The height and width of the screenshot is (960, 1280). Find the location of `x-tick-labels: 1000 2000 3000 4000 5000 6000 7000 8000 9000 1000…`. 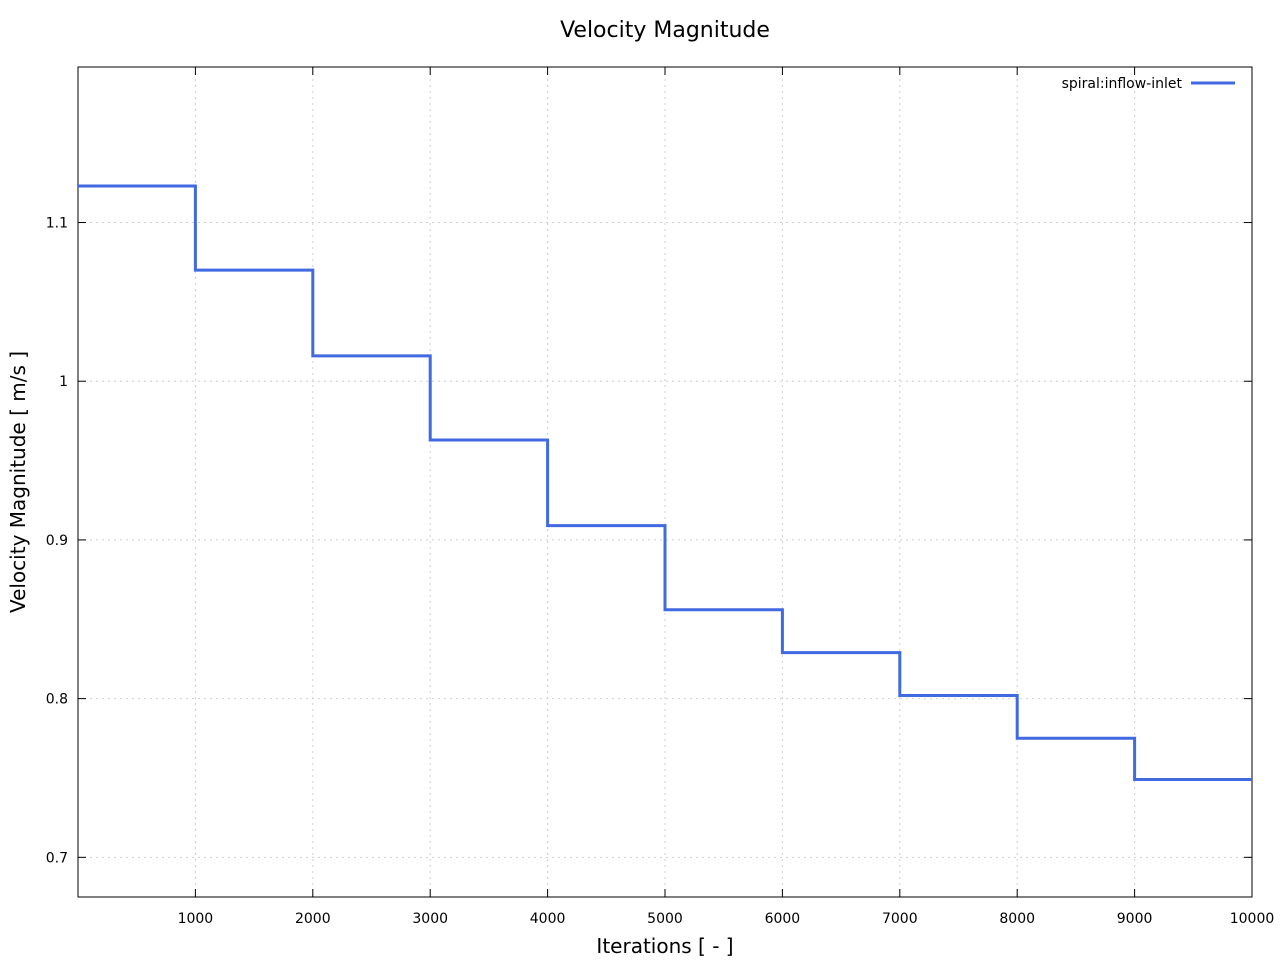

x-tick-labels: 1000 2000 3000 4000 5000 6000 7000 8000 9000 1000… is located at coordinates (726, 919).